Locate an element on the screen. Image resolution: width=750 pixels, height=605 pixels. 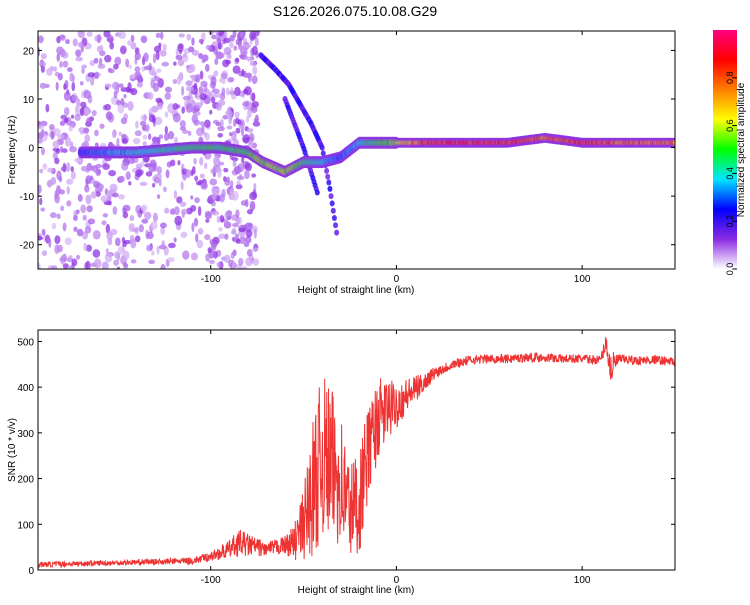
snr-y-tick-label: 200 is located at coordinates (25, 480).